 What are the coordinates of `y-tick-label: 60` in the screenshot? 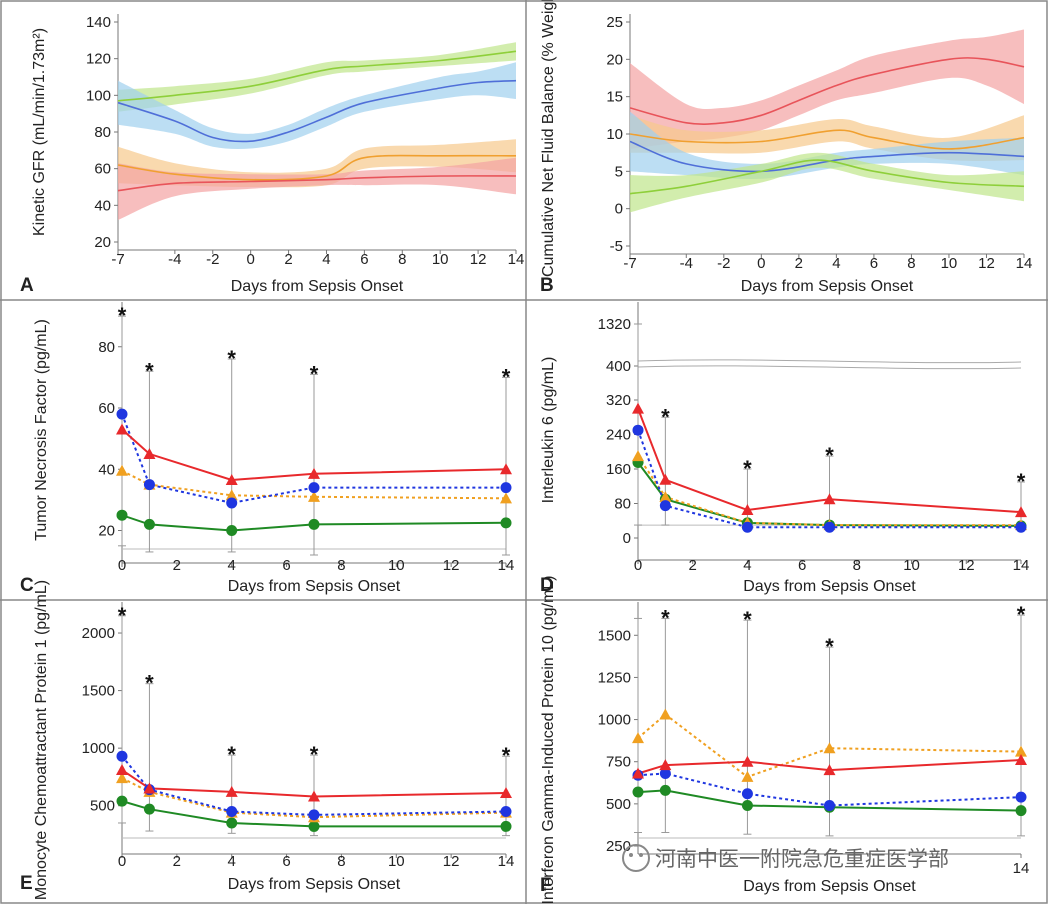 It's located at (106, 408).